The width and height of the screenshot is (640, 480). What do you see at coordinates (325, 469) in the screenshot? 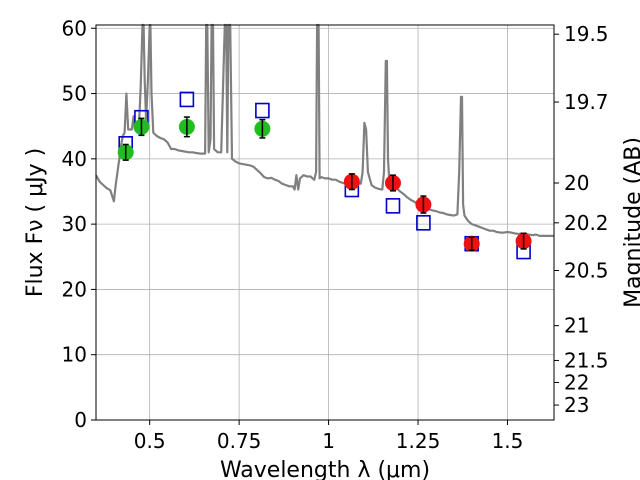
I see `x-axis-label: Wavelength λ (μm)` at bounding box center [325, 469].